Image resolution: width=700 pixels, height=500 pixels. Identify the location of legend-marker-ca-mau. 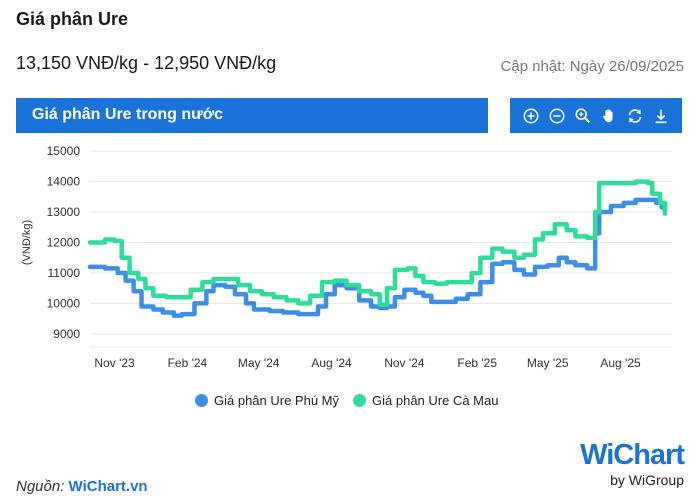
(360, 400).